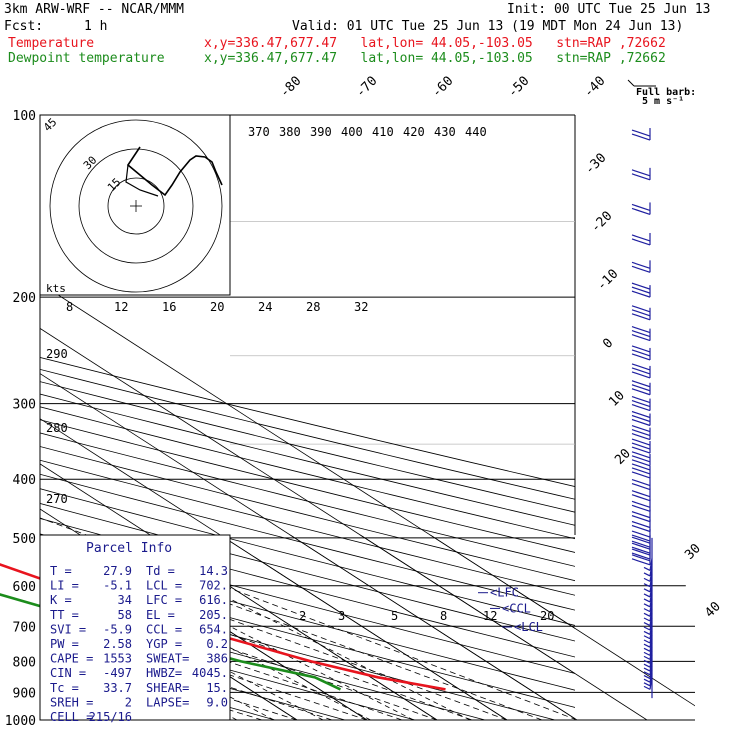  I want to click on level-markers: <LFC<CCL <LCL, so click(510, 610).